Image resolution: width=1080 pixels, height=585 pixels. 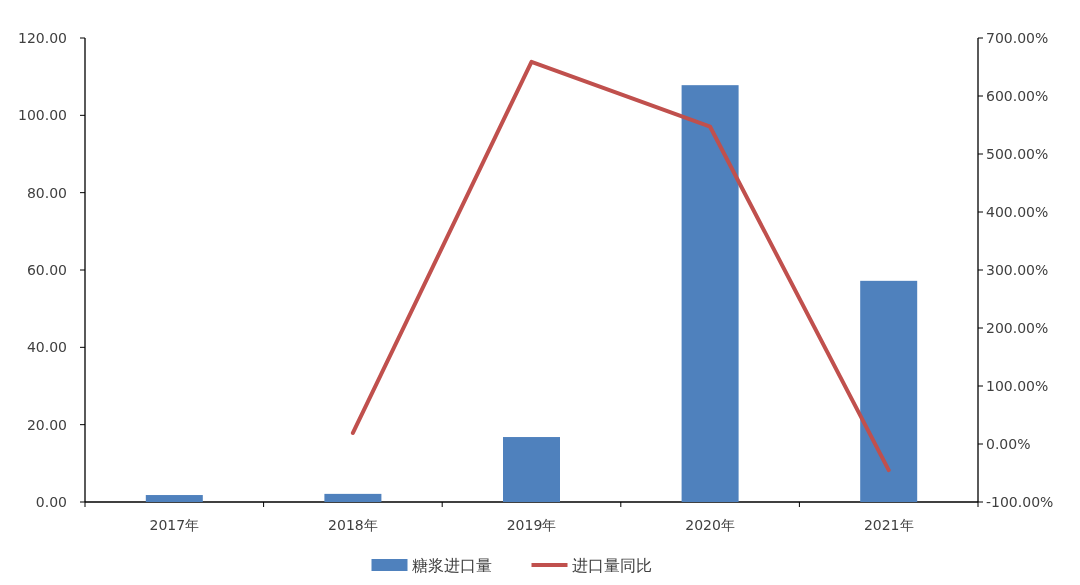 What do you see at coordinates (710, 525) in the screenshot?
I see `x-tick-label: 2020年` at bounding box center [710, 525].